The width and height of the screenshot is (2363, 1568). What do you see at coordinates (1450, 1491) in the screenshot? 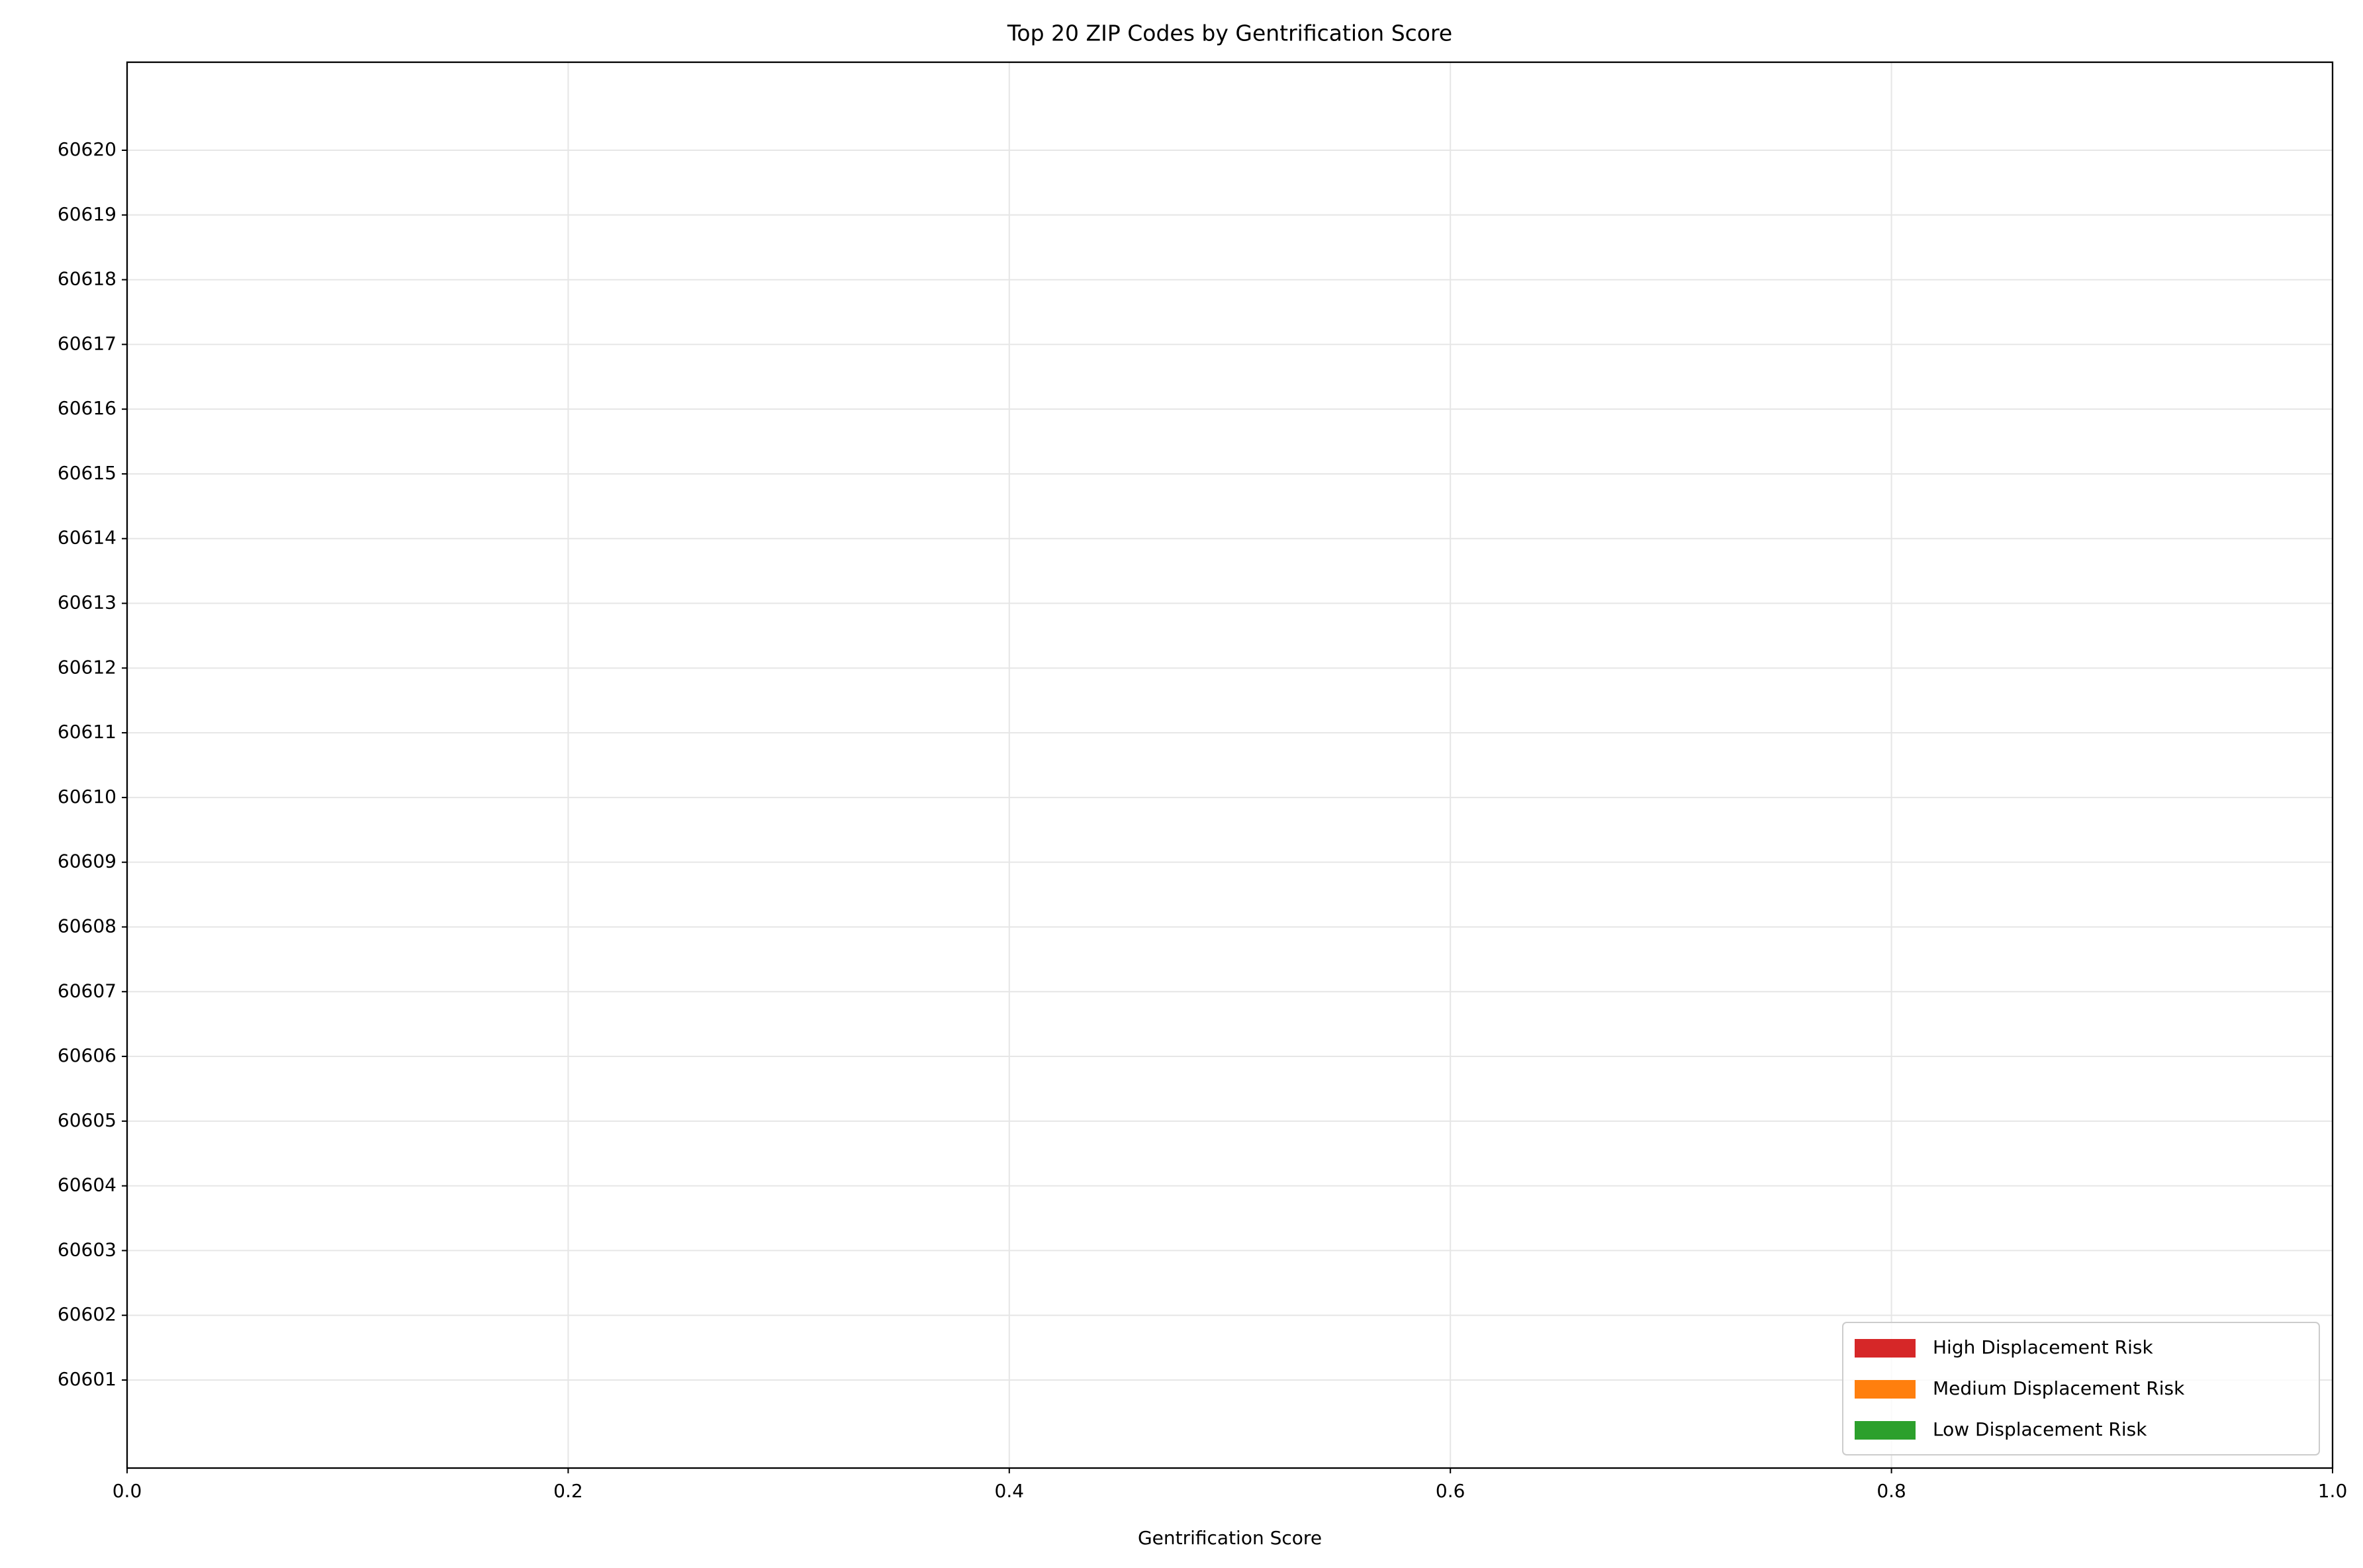
I see `x-tick-label: 0.6` at bounding box center [1450, 1491].